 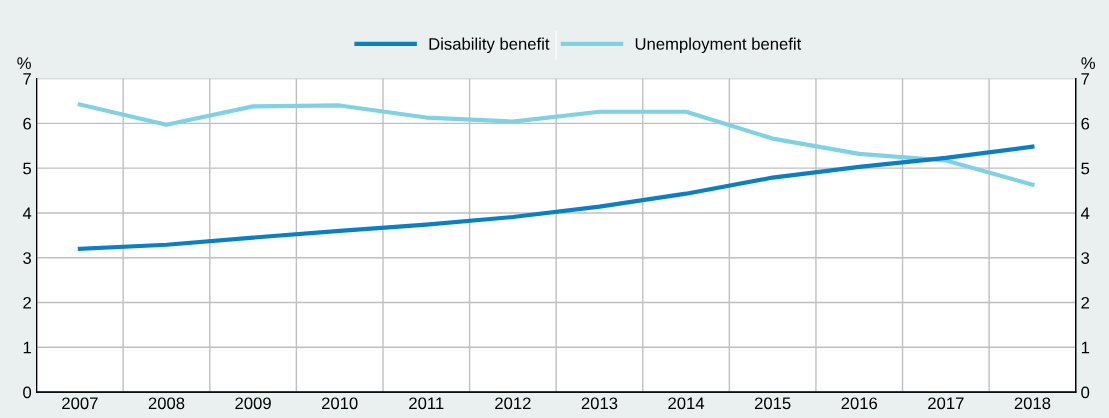 I want to click on x-tick-label: 2015, so click(x=772, y=403).